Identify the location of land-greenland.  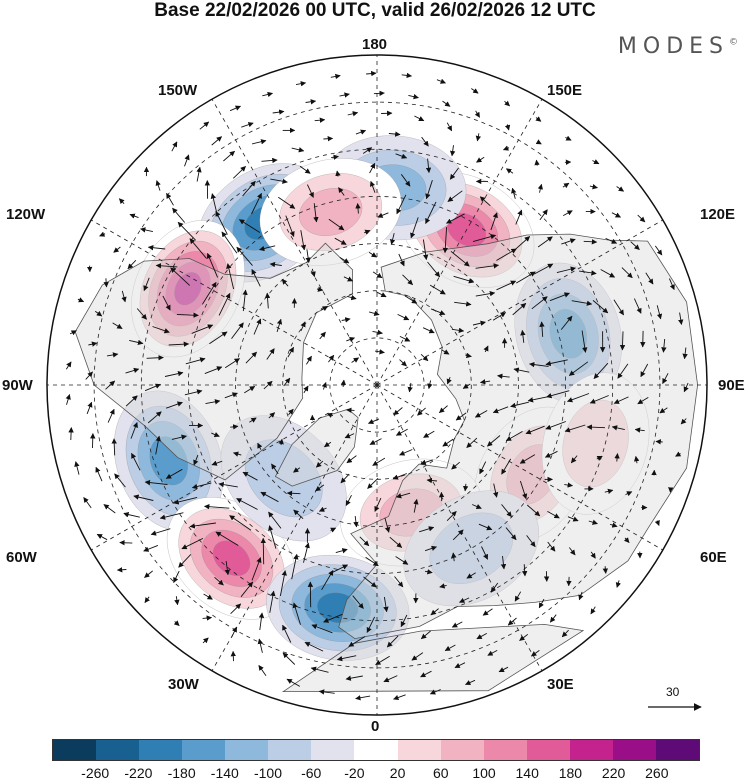
(316, 447).